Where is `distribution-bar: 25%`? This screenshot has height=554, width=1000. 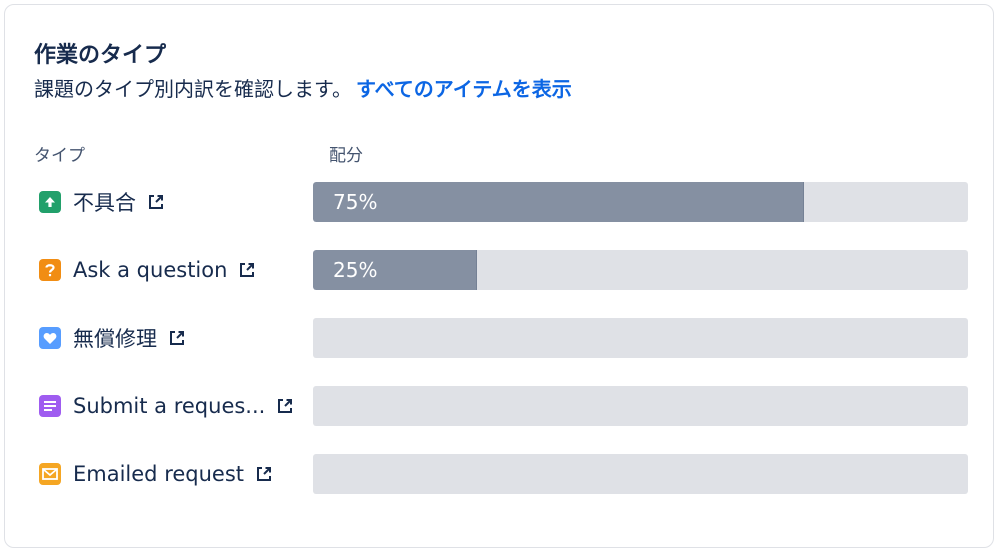 distribution-bar: 25% is located at coordinates (640, 270).